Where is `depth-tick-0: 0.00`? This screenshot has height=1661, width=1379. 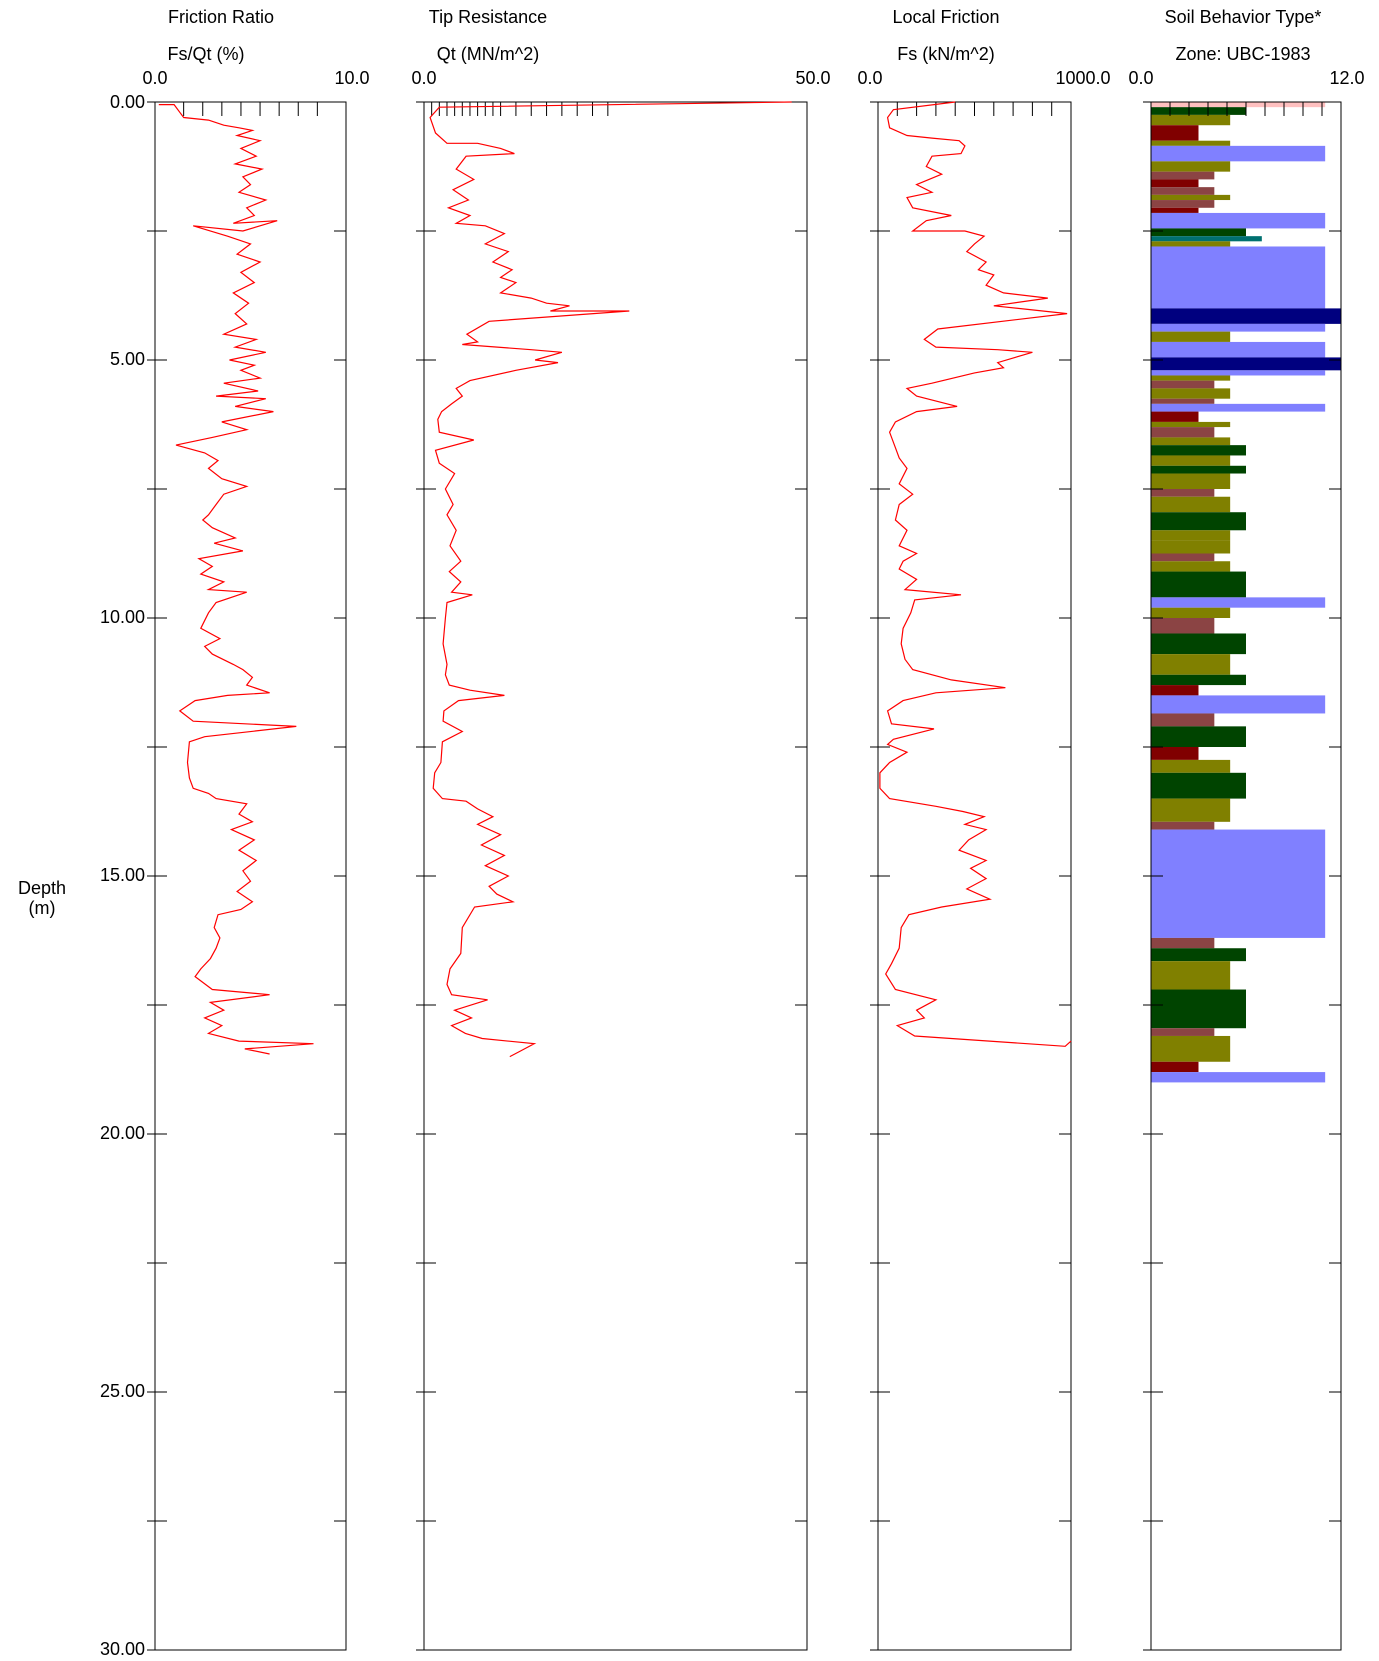
depth-tick-0: 0.00 is located at coordinates (127, 102).